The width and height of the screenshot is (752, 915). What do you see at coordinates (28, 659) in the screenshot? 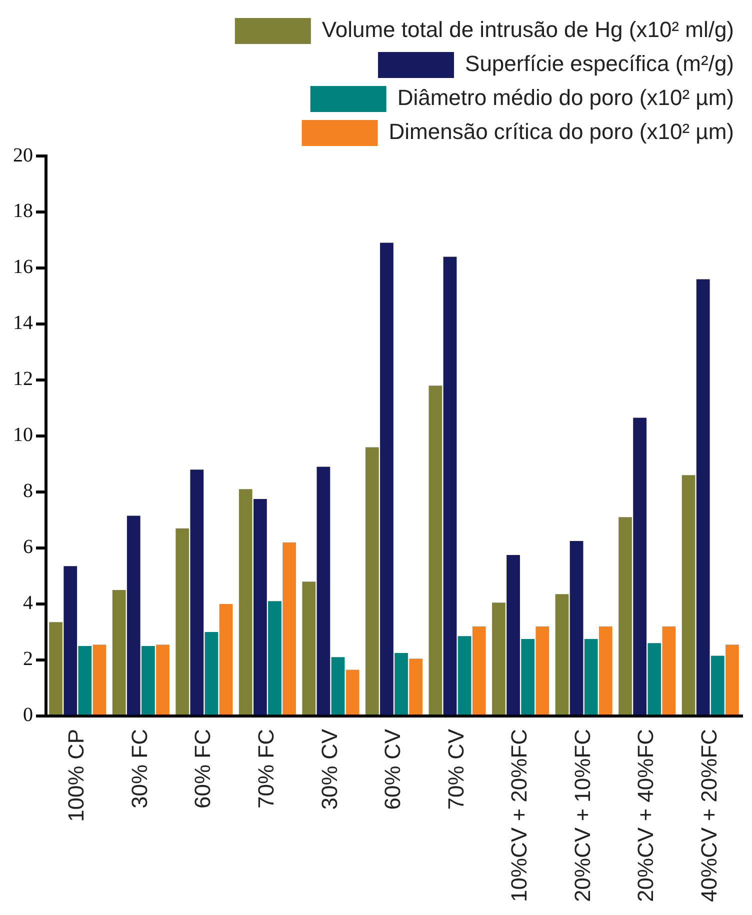
I see `y-tick-label: 2` at bounding box center [28, 659].